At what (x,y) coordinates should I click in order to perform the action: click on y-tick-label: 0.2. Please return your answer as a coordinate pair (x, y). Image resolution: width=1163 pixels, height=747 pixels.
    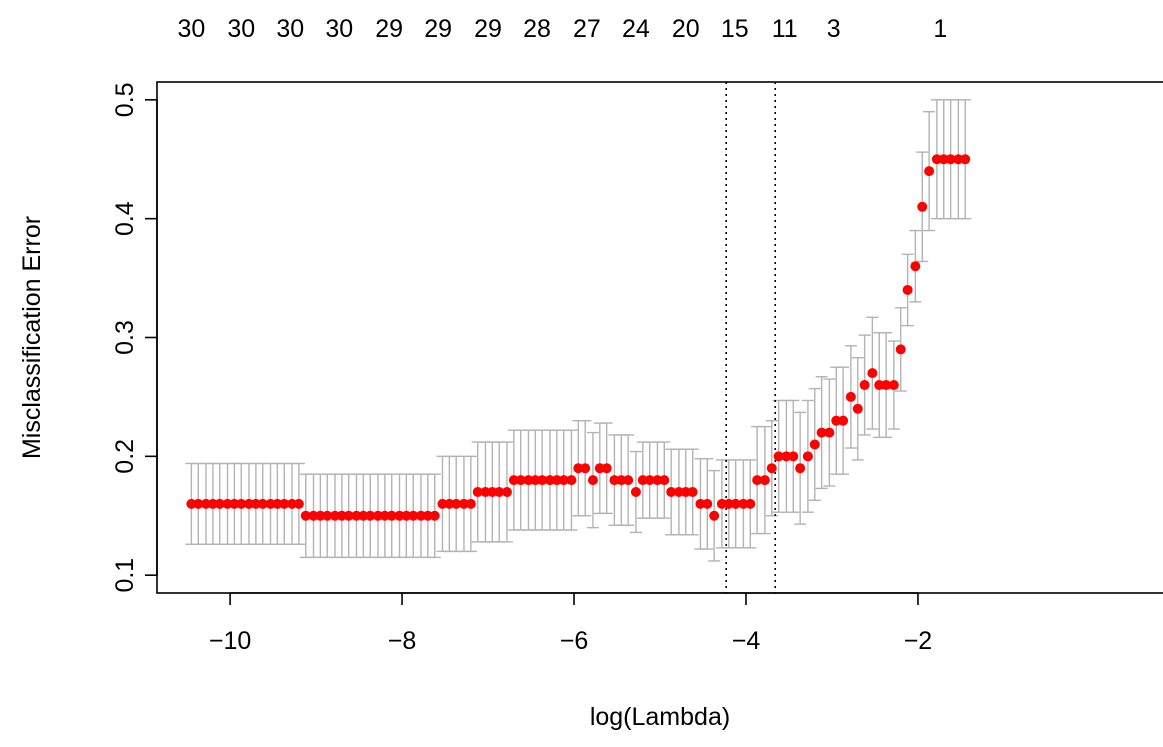
    Looking at the image, I should click on (125, 456).